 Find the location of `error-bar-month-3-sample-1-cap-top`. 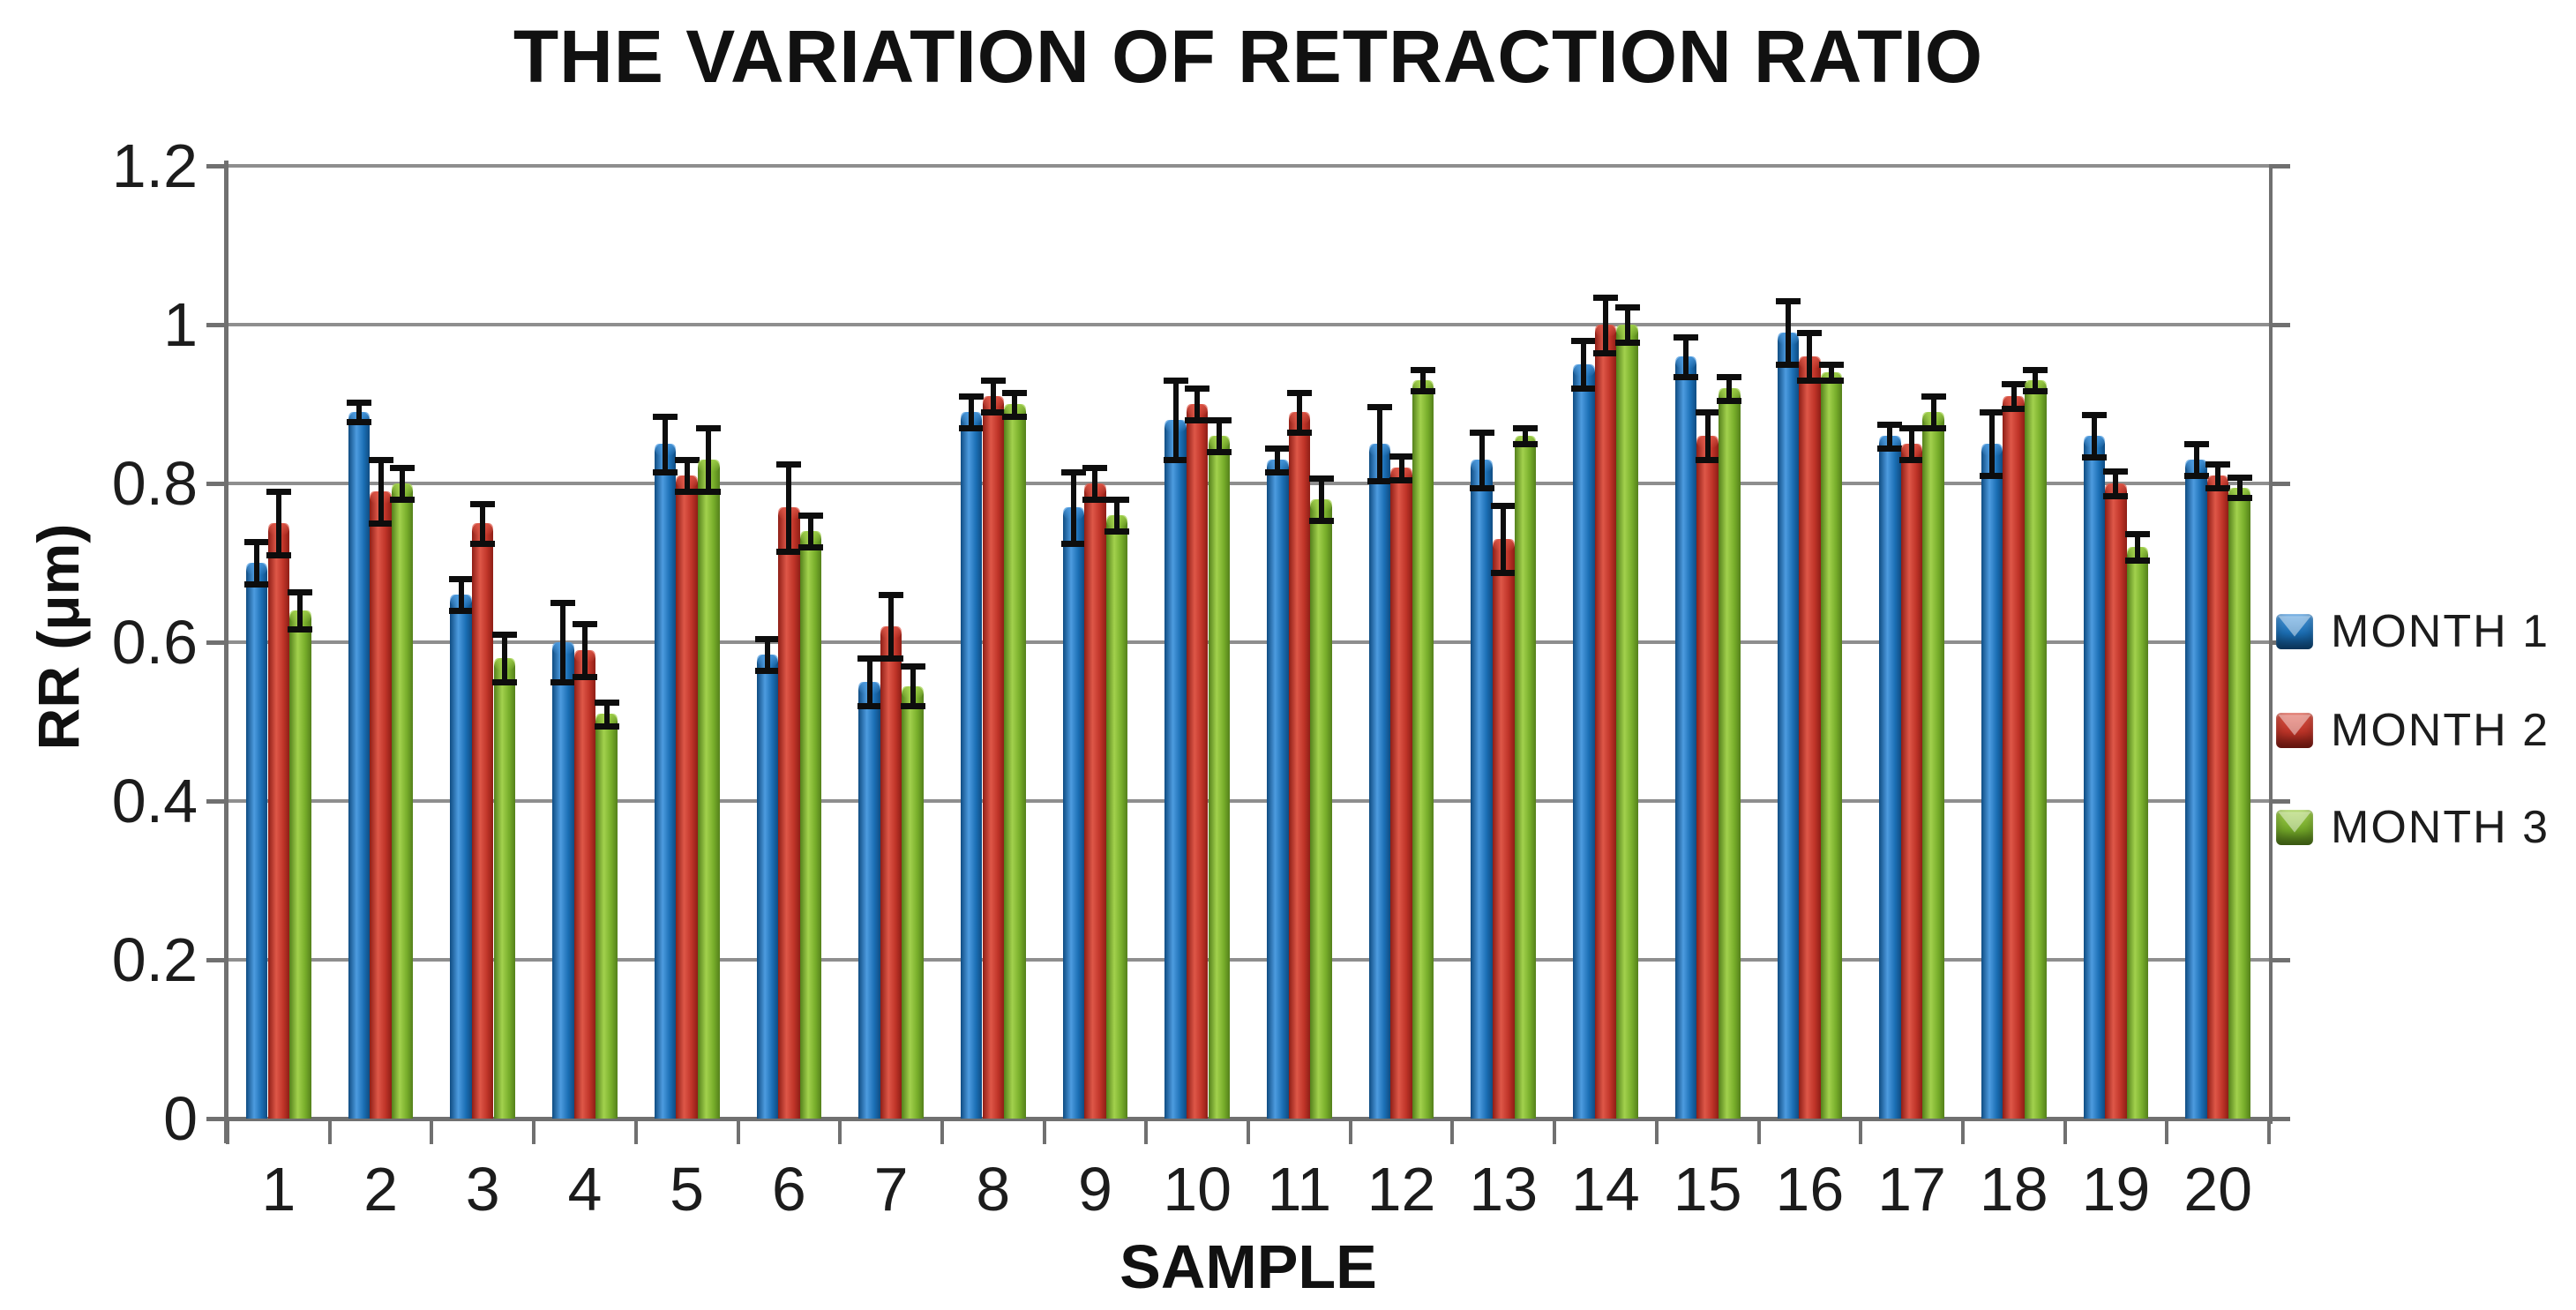

error-bar-month-3-sample-1-cap-top is located at coordinates (300, 592).